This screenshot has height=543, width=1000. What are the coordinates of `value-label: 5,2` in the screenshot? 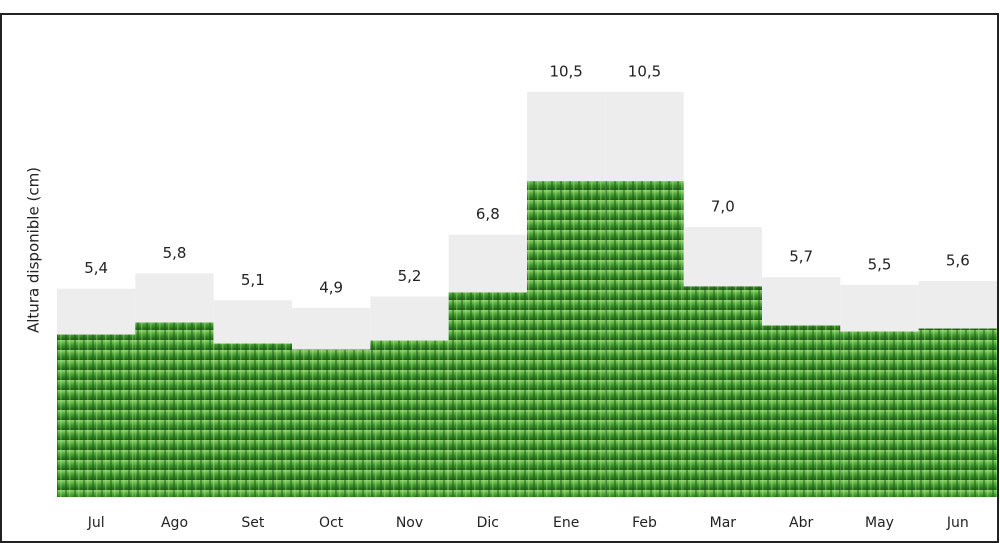 It's located at (410, 276).